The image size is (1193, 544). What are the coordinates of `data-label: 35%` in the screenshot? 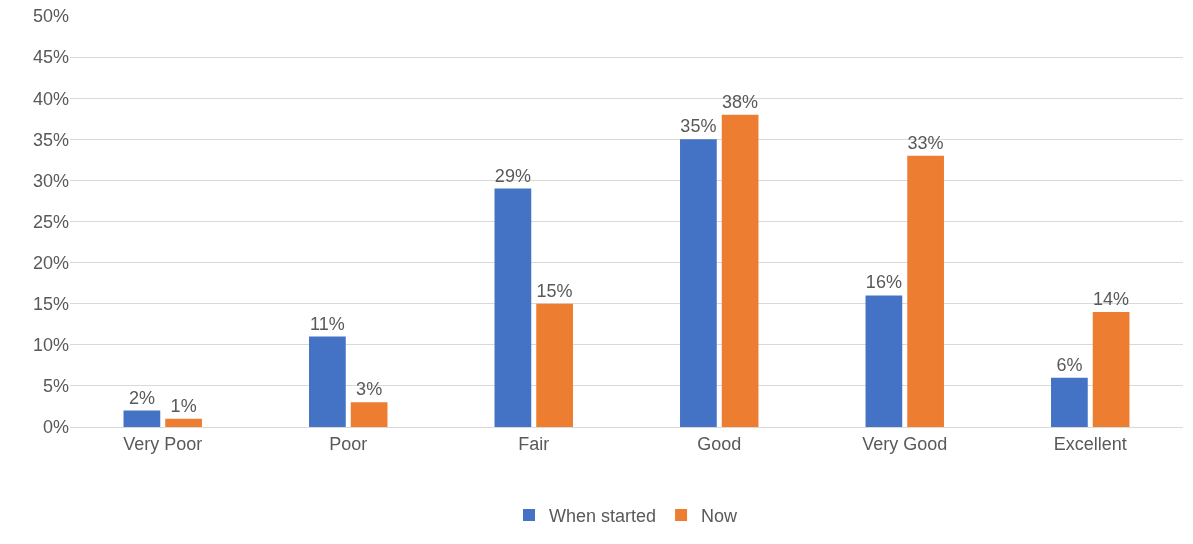 It's located at (698, 126).